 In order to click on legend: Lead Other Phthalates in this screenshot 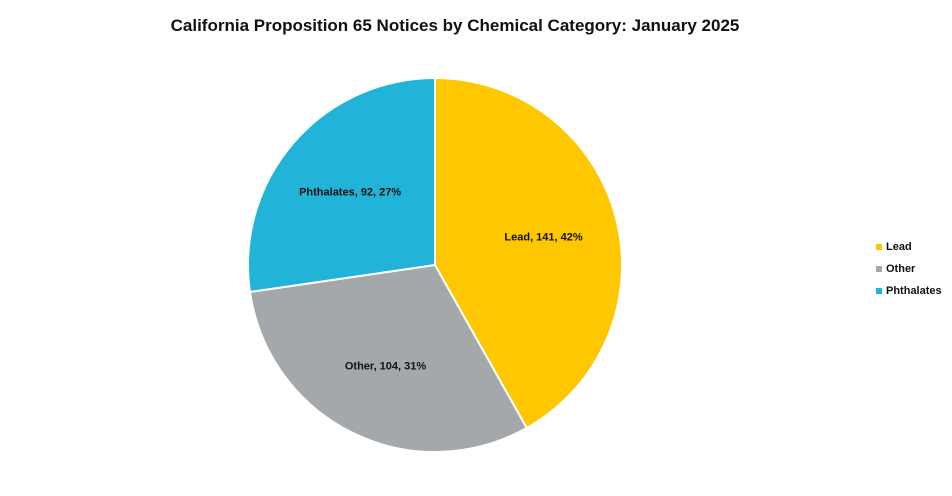, I will do `click(909, 269)`.